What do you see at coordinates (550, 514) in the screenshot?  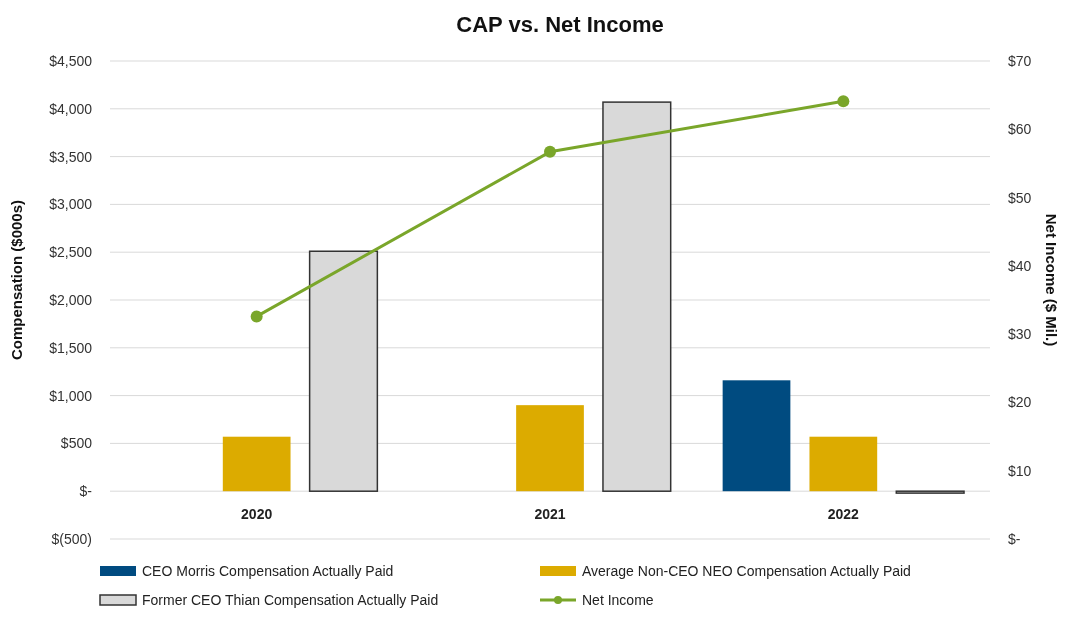 I see `x-tick-label: 2021` at bounding box center [550, 514].